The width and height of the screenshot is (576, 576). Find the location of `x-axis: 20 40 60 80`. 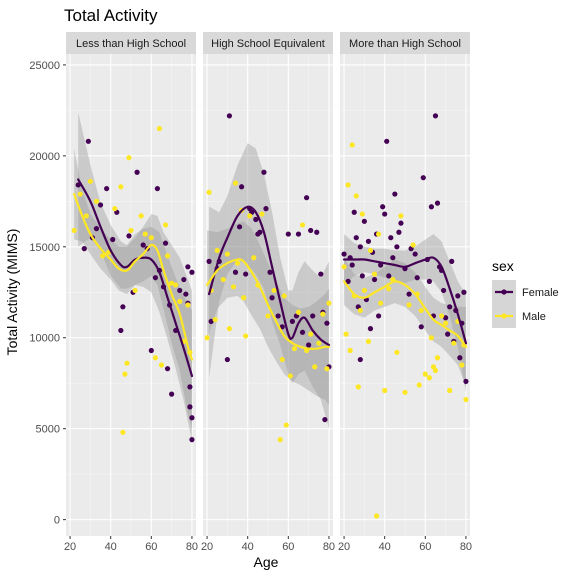

x-axis: 20 40 60 80 is located at coordinates (268, 544).